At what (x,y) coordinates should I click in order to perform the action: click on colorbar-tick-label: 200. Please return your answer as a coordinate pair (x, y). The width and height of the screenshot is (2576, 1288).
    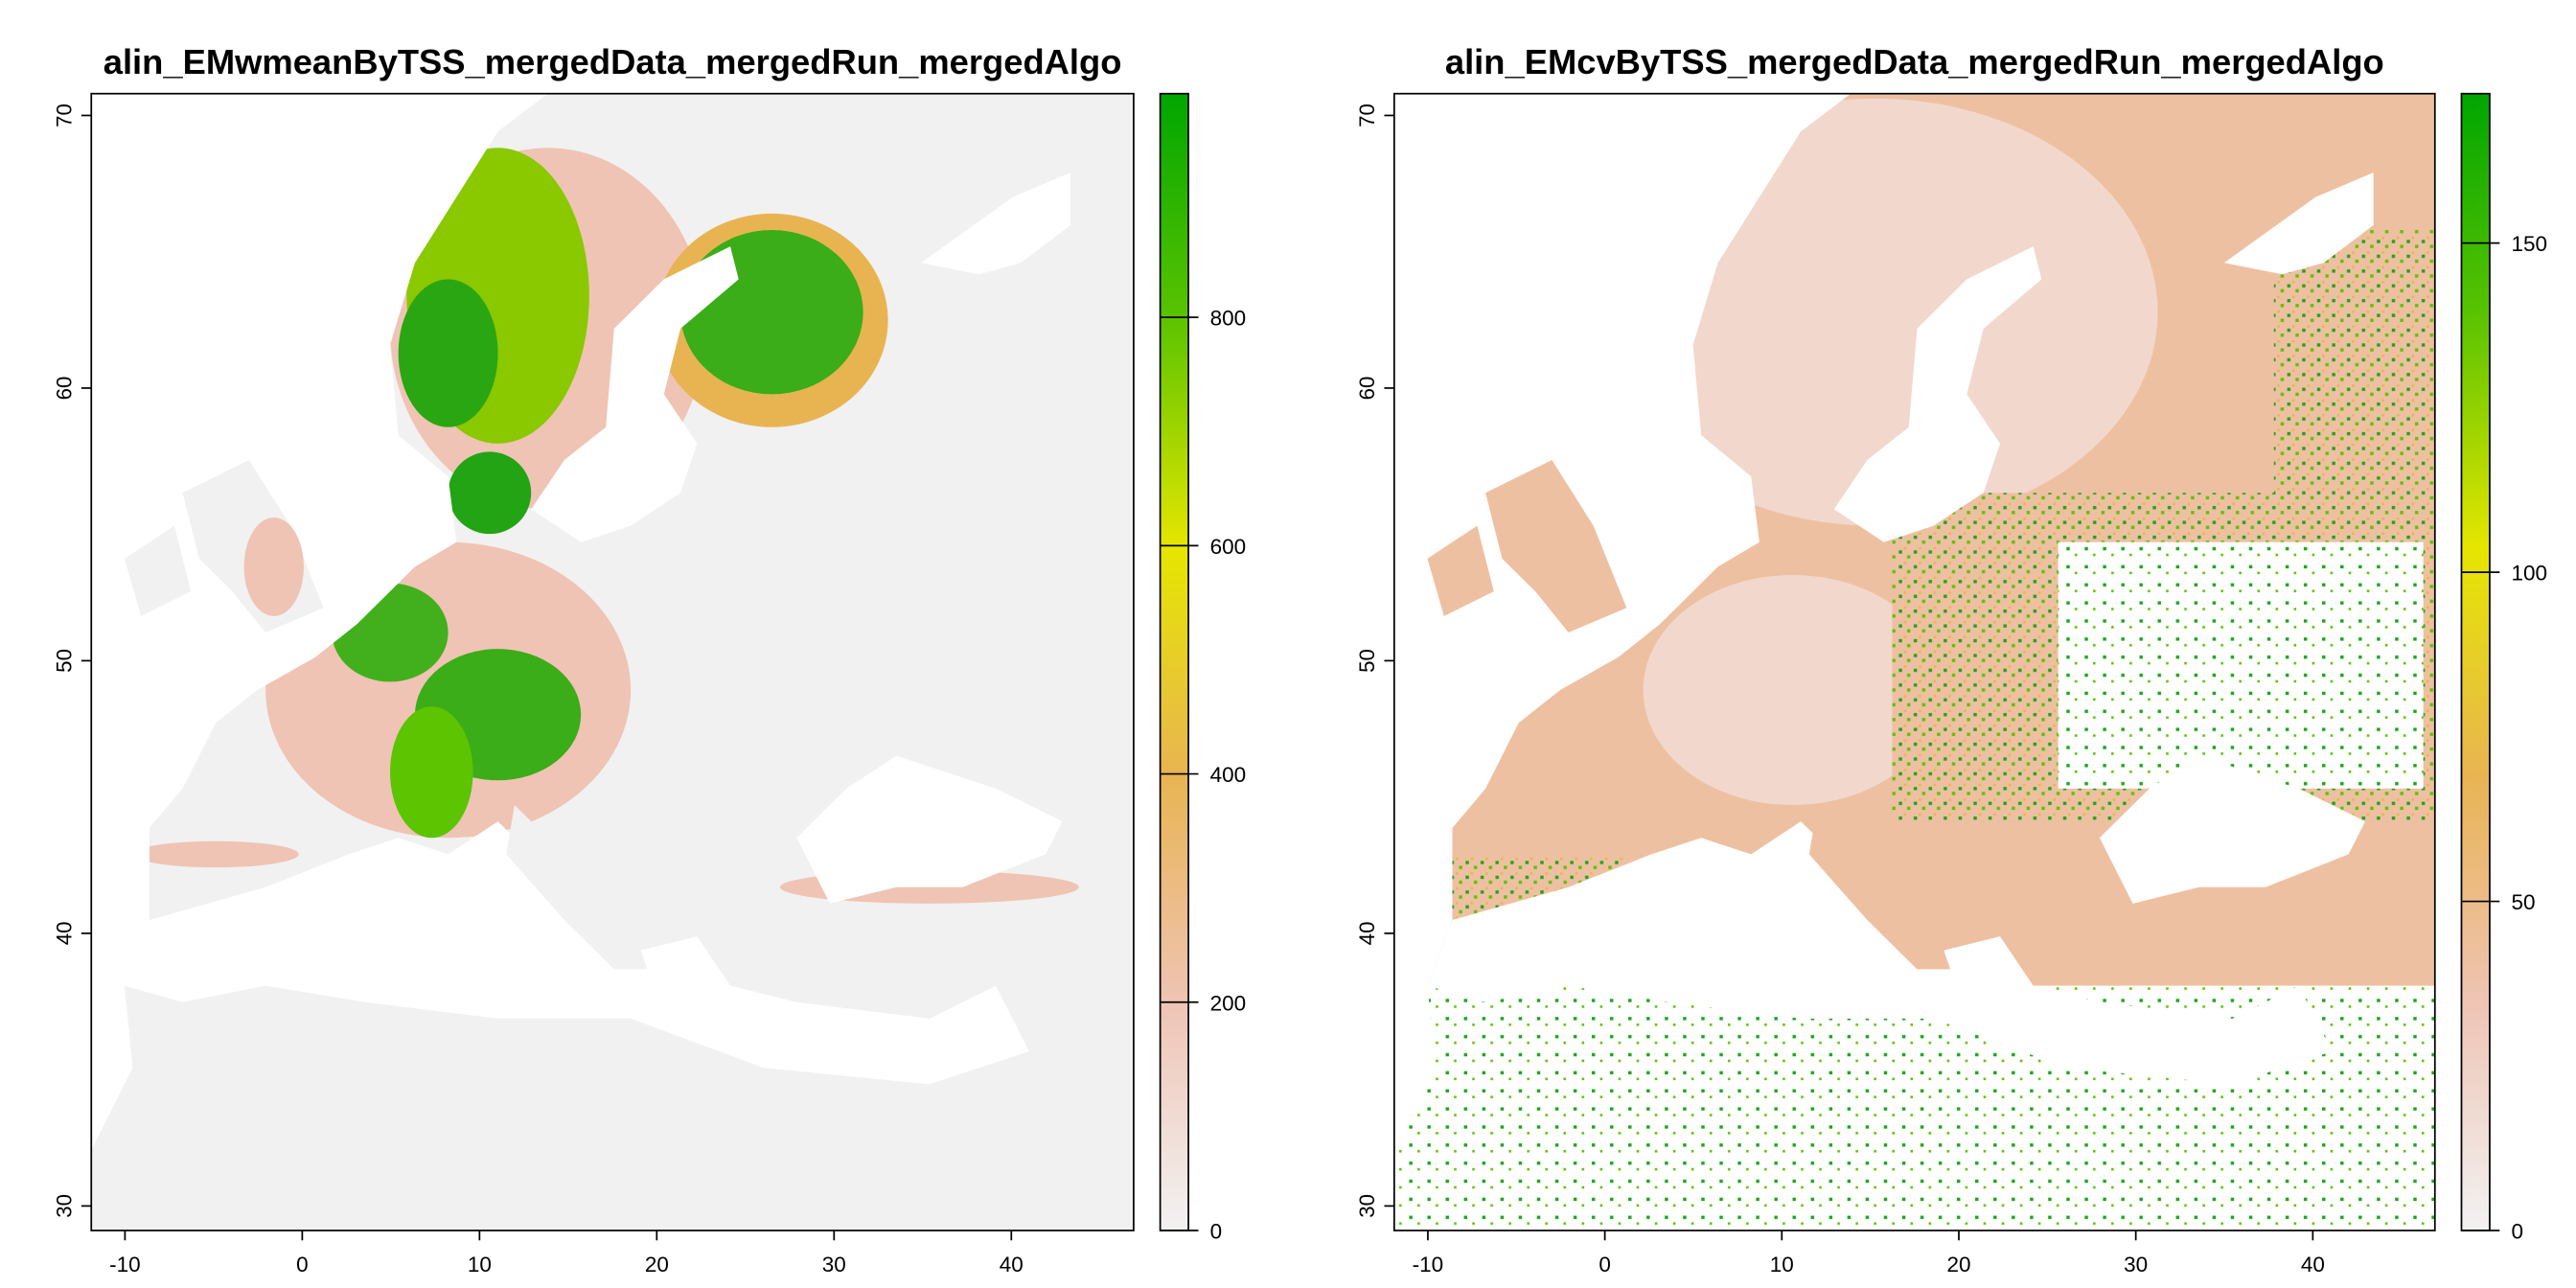
    Looking at the image, I should click on (1228, 1003).